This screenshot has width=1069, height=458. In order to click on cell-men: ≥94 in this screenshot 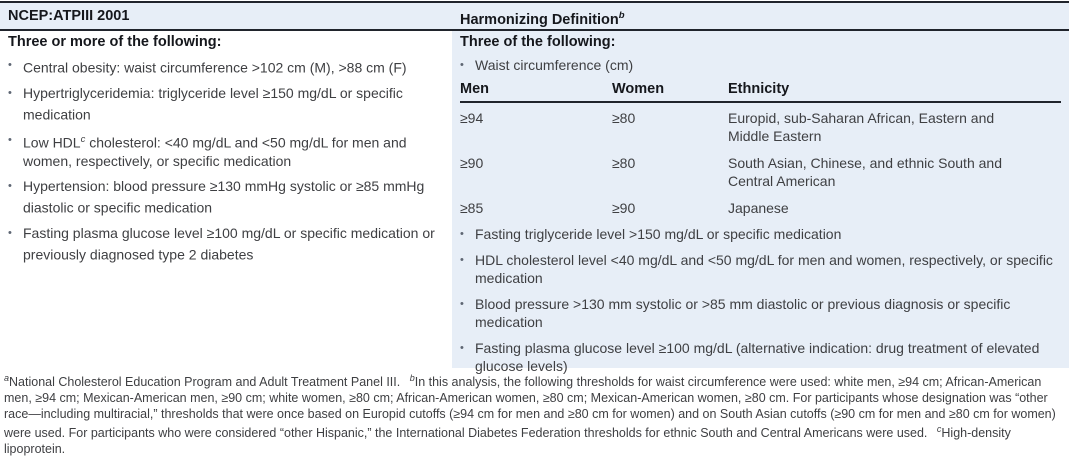, I will do `click(472, 117)`.